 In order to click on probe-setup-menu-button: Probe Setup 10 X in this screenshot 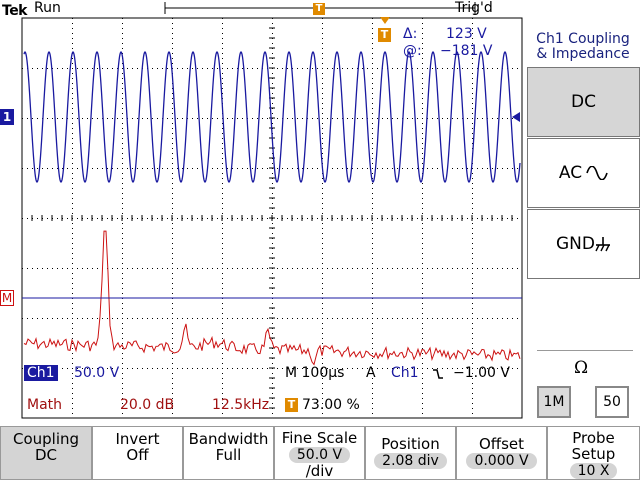, I will do `click(593, 453)`.